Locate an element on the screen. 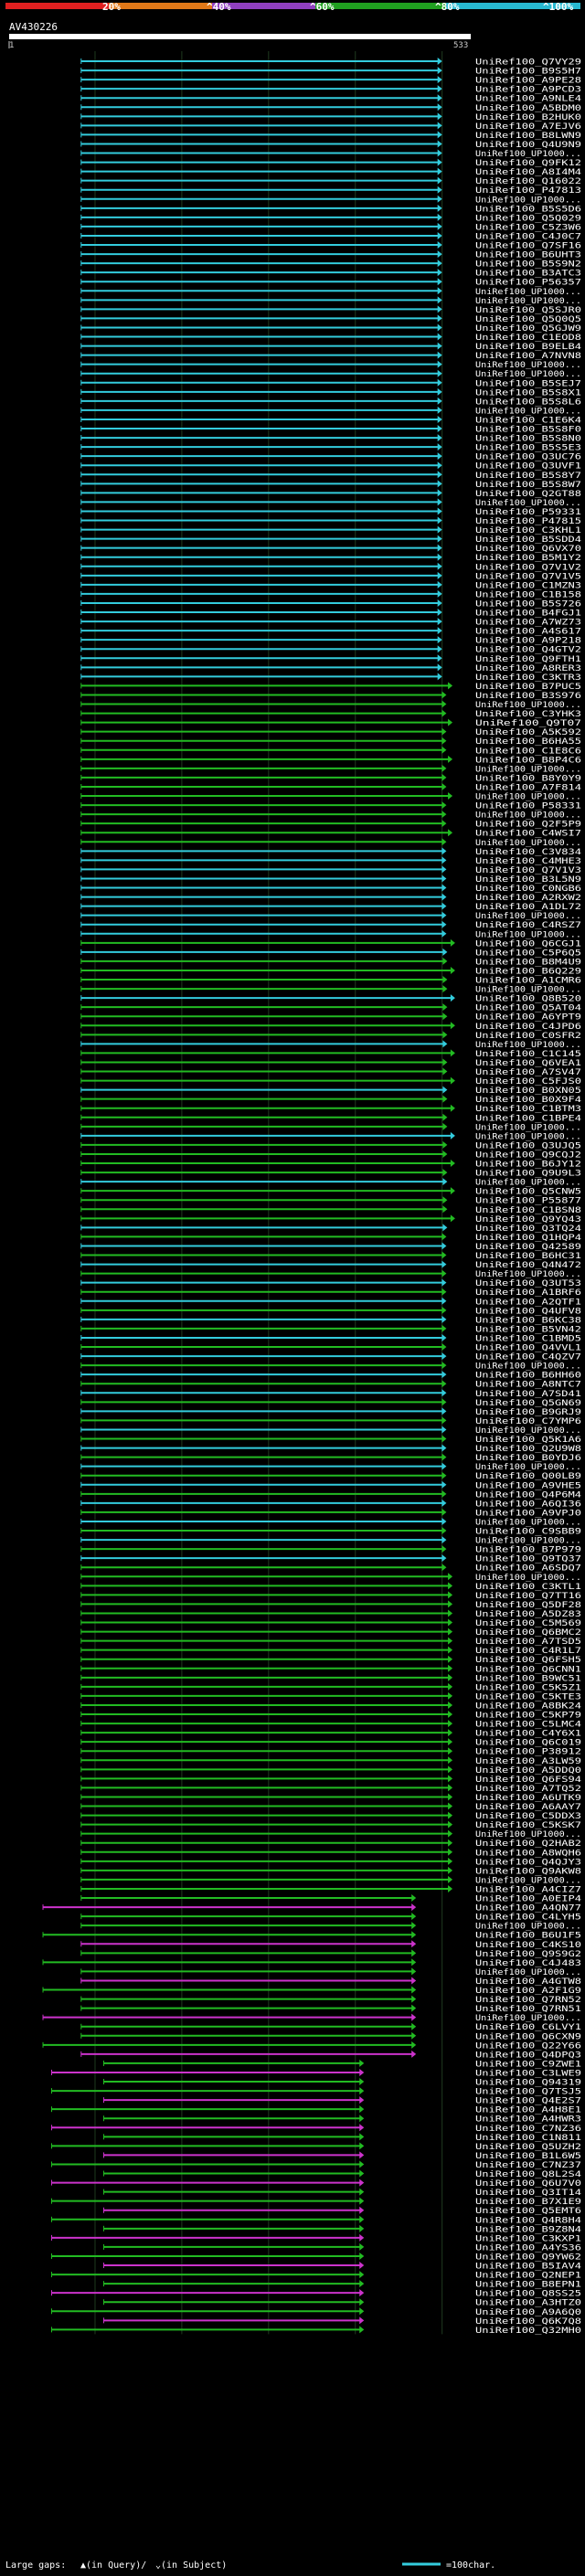  hit-label: UniRef100_Q3UT53 is located at coordinates (528, 1283).